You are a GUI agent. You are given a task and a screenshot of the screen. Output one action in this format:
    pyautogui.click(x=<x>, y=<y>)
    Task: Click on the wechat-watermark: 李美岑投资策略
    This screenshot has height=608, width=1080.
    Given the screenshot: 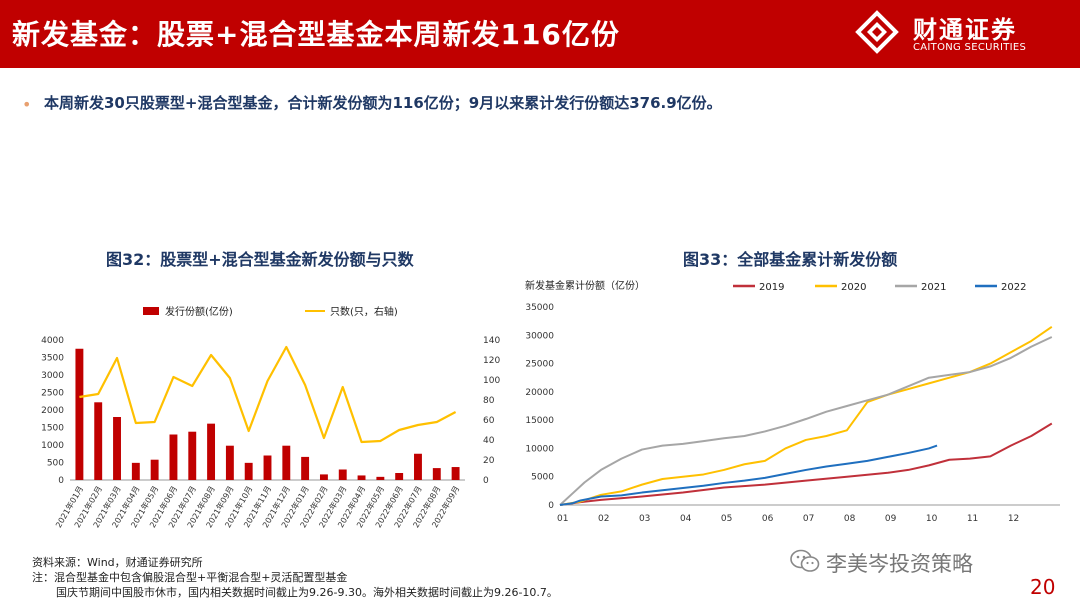 What is the action you would take?
    pyautogui.click(x=915, y=562)
    